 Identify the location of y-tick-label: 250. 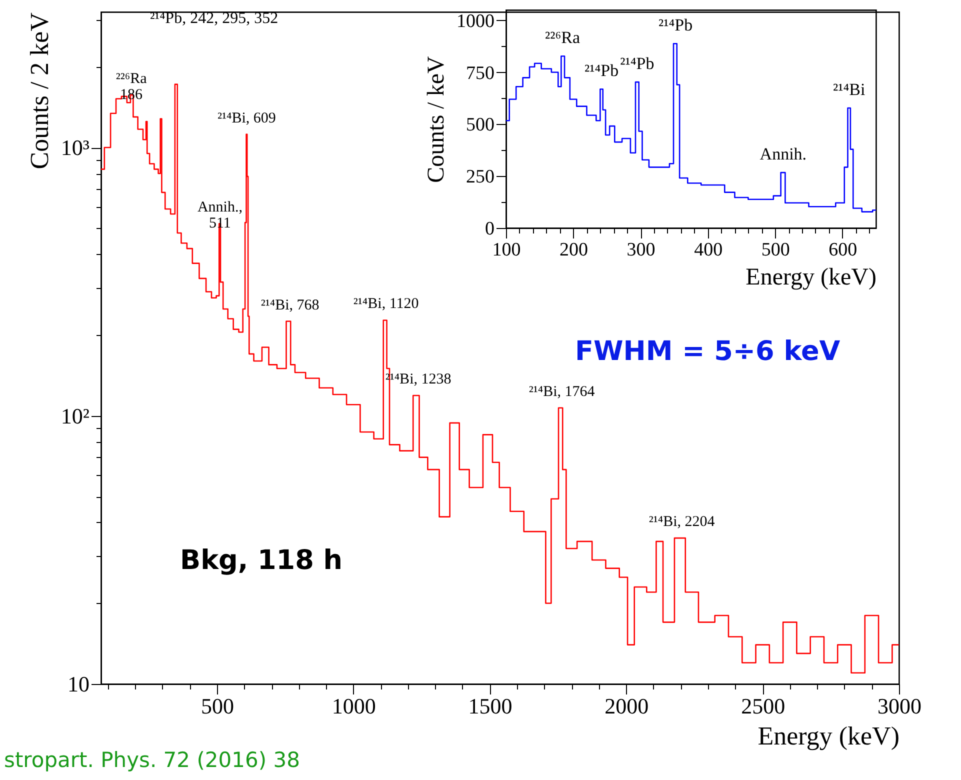
(480, 177).